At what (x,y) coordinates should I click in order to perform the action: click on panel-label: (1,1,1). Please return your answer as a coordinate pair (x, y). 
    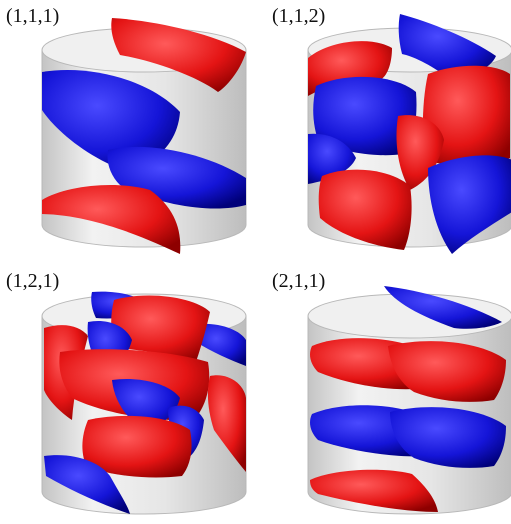
    Looking at the image, I should click on (32, 16).